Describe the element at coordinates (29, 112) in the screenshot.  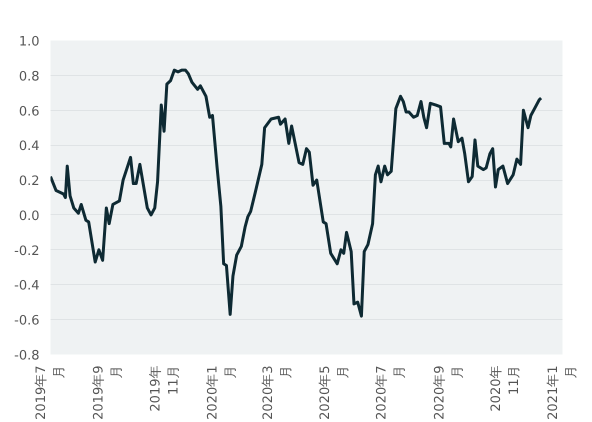
I see `y-tick-label: 0.6` at that location.